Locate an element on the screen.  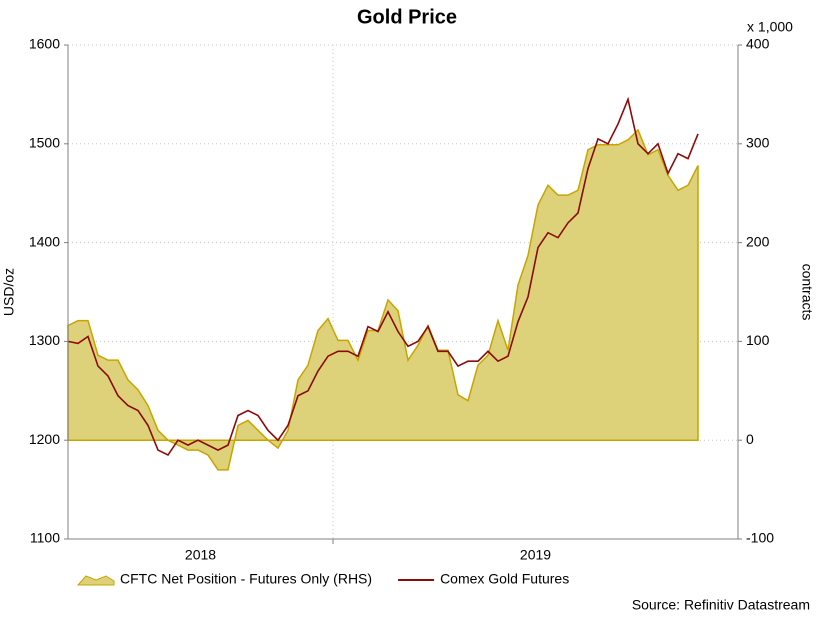
y2-tick-label: 200 is located at coordinates (758, 241).